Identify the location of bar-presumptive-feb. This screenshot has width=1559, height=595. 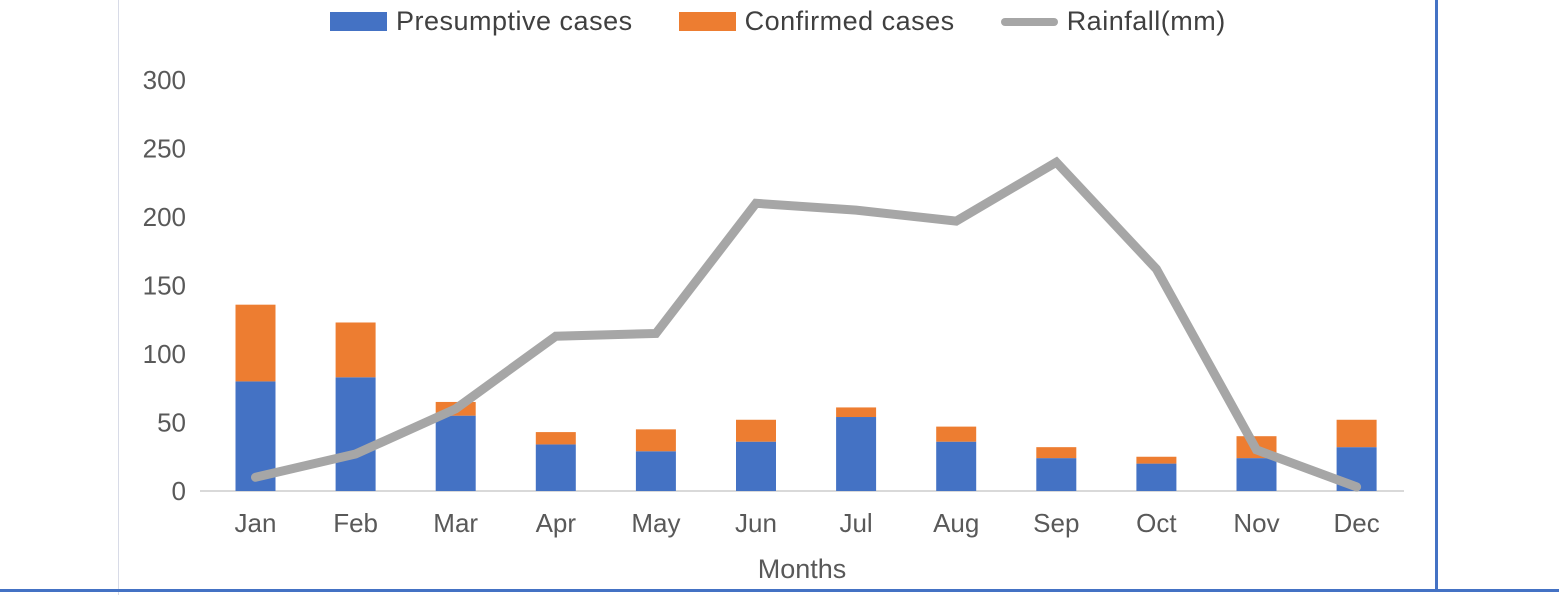
(355, 434).